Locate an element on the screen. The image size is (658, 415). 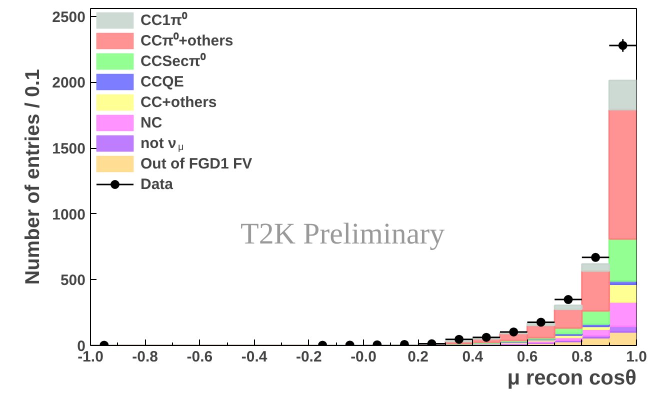
legend-label: Out of FGD1 FV is located at coordinates (196, 164).